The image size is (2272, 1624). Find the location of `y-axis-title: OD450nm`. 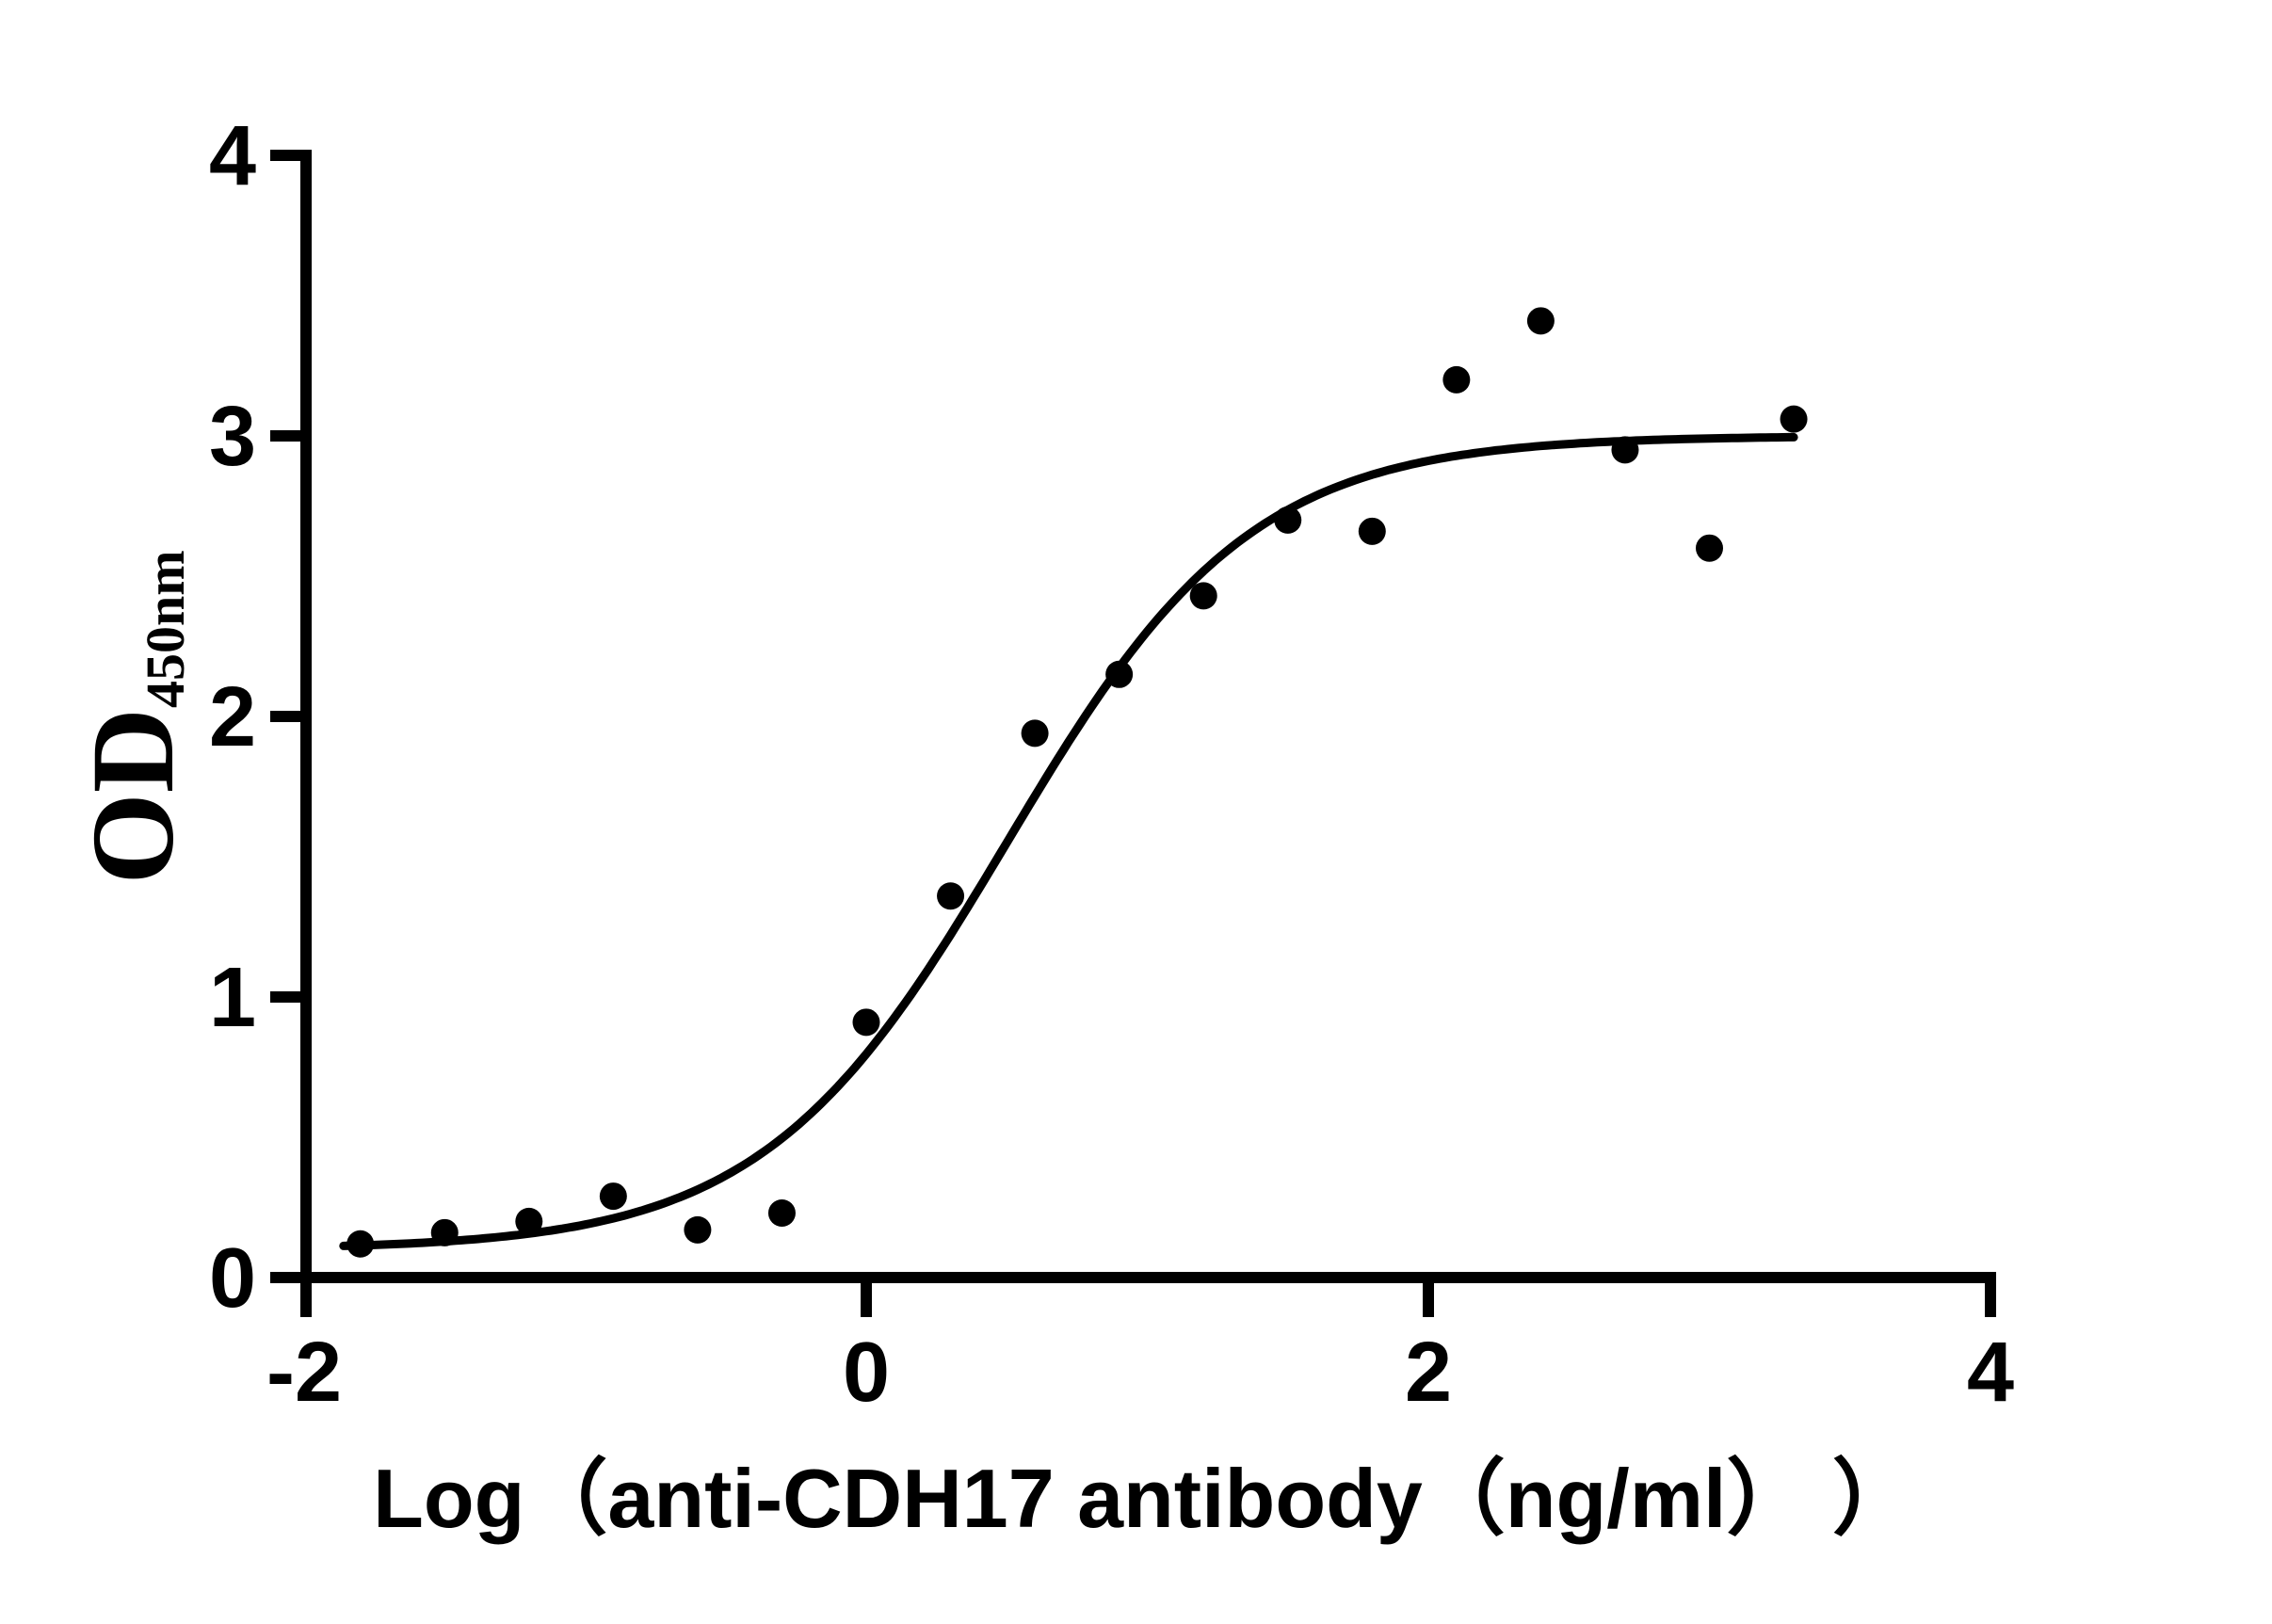

y-axis-title: OD450nm is located at coordinates (134, 717).